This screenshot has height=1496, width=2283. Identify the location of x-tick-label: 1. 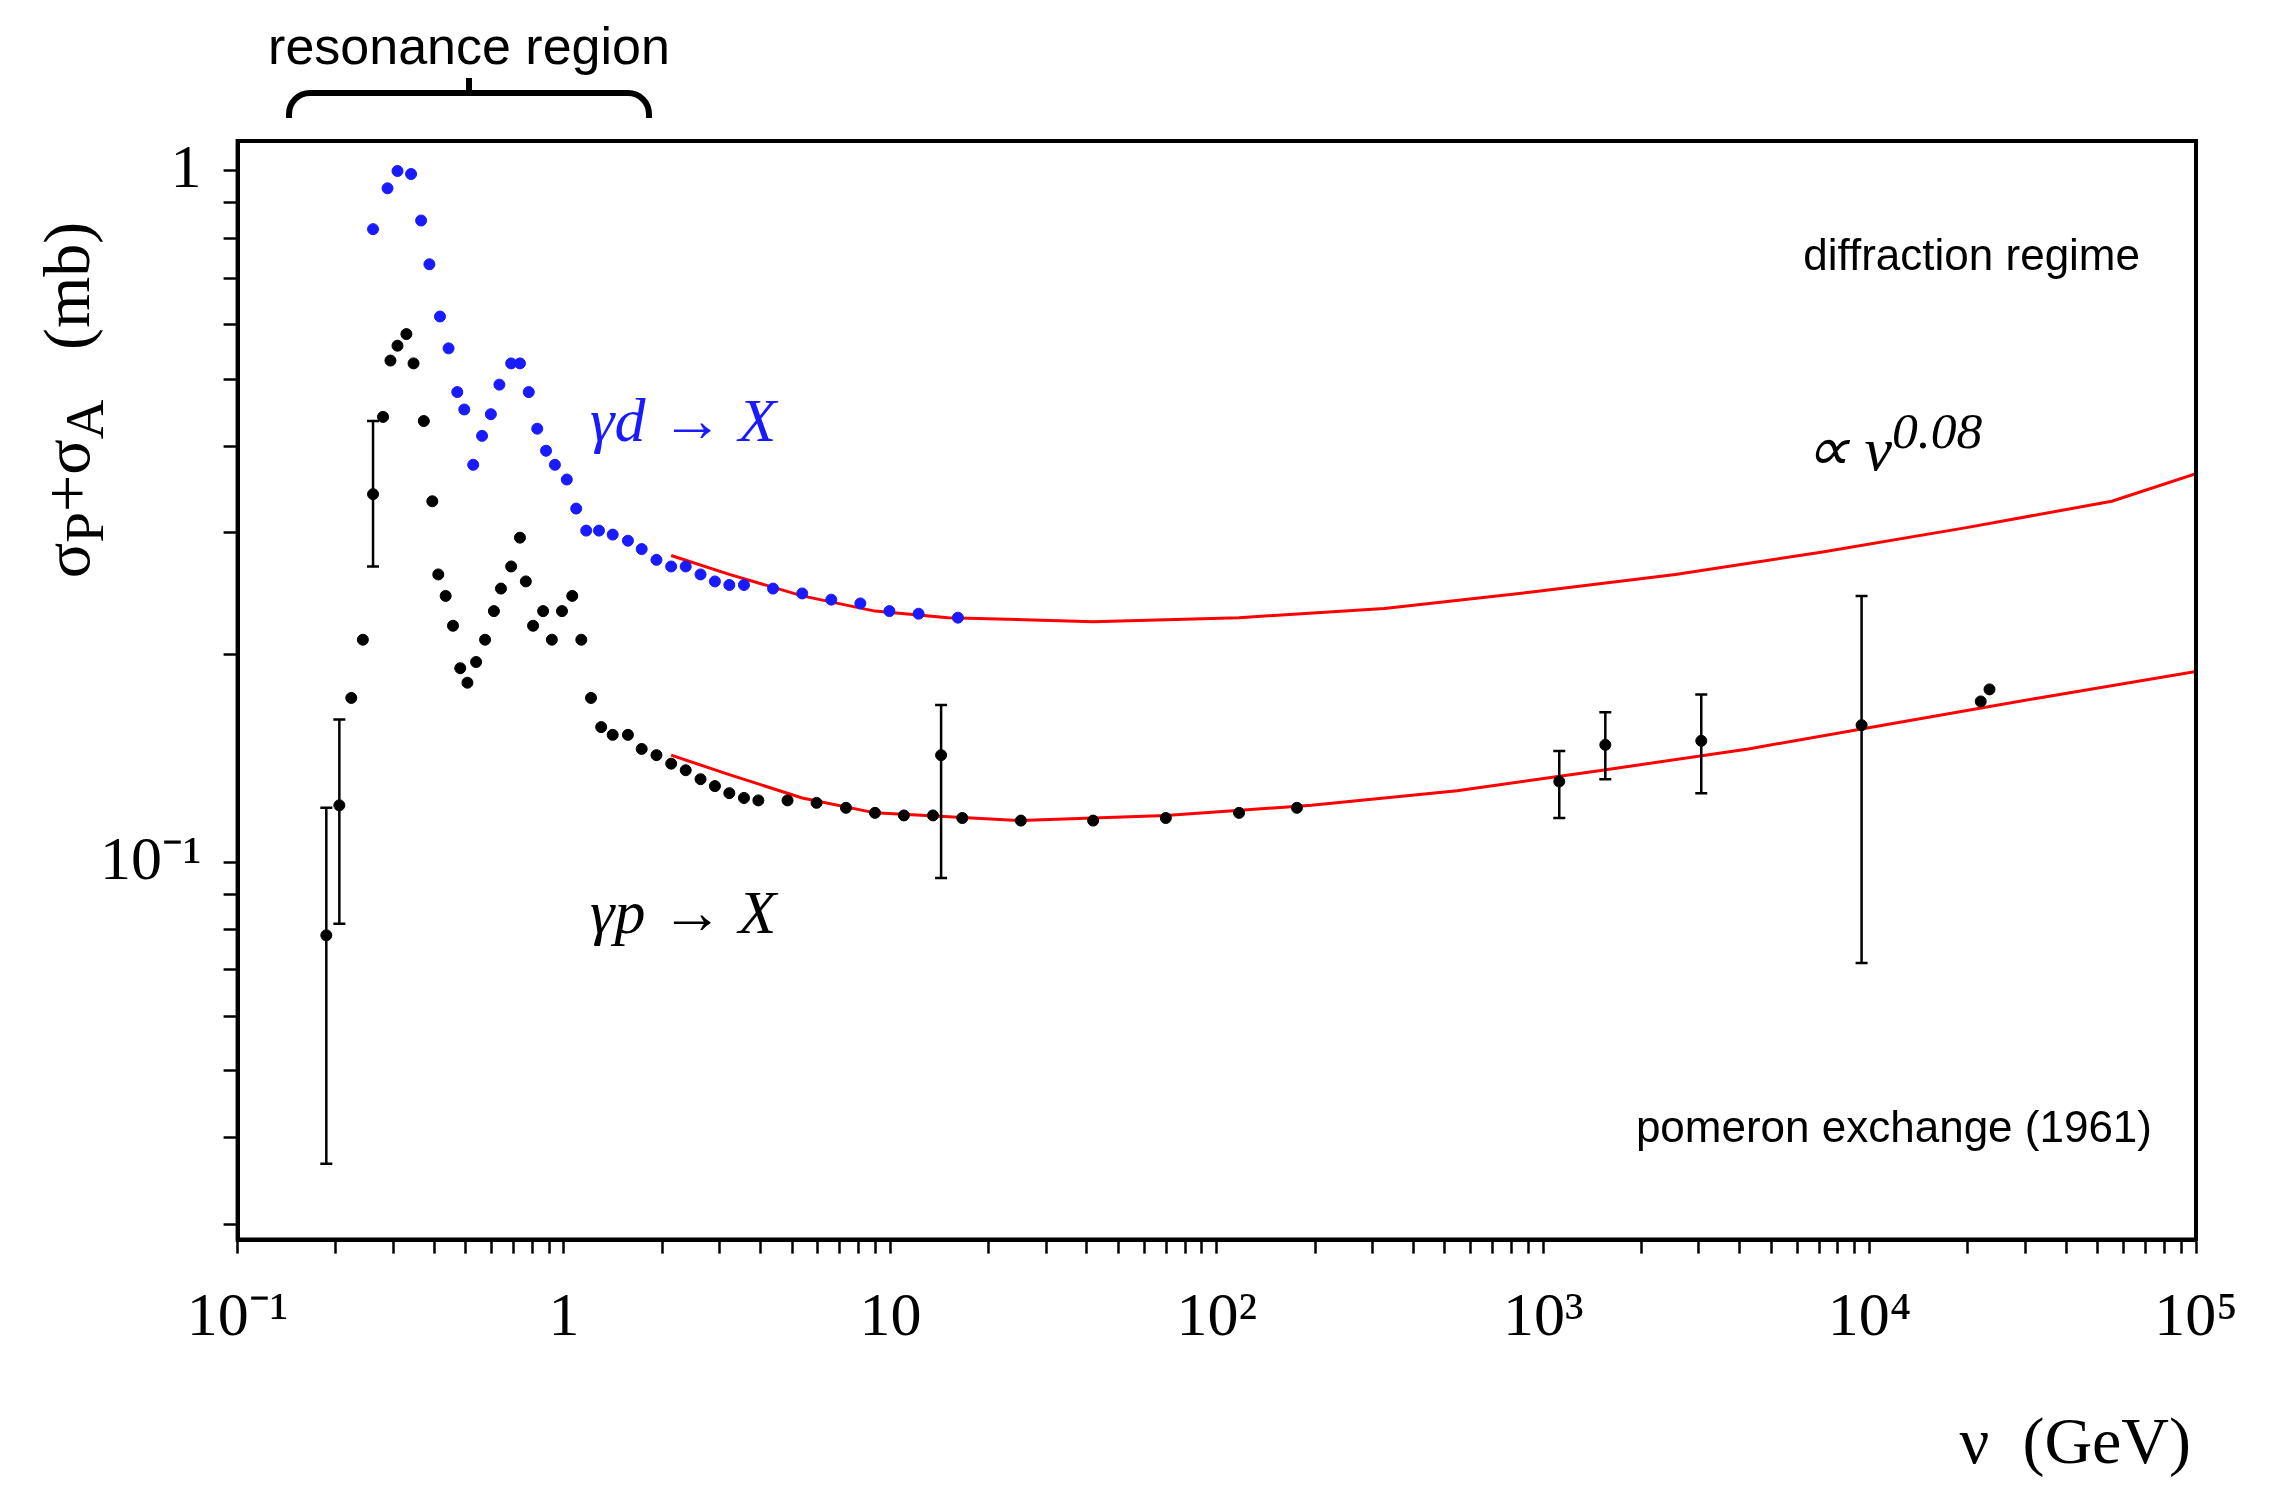
(564, 1314).